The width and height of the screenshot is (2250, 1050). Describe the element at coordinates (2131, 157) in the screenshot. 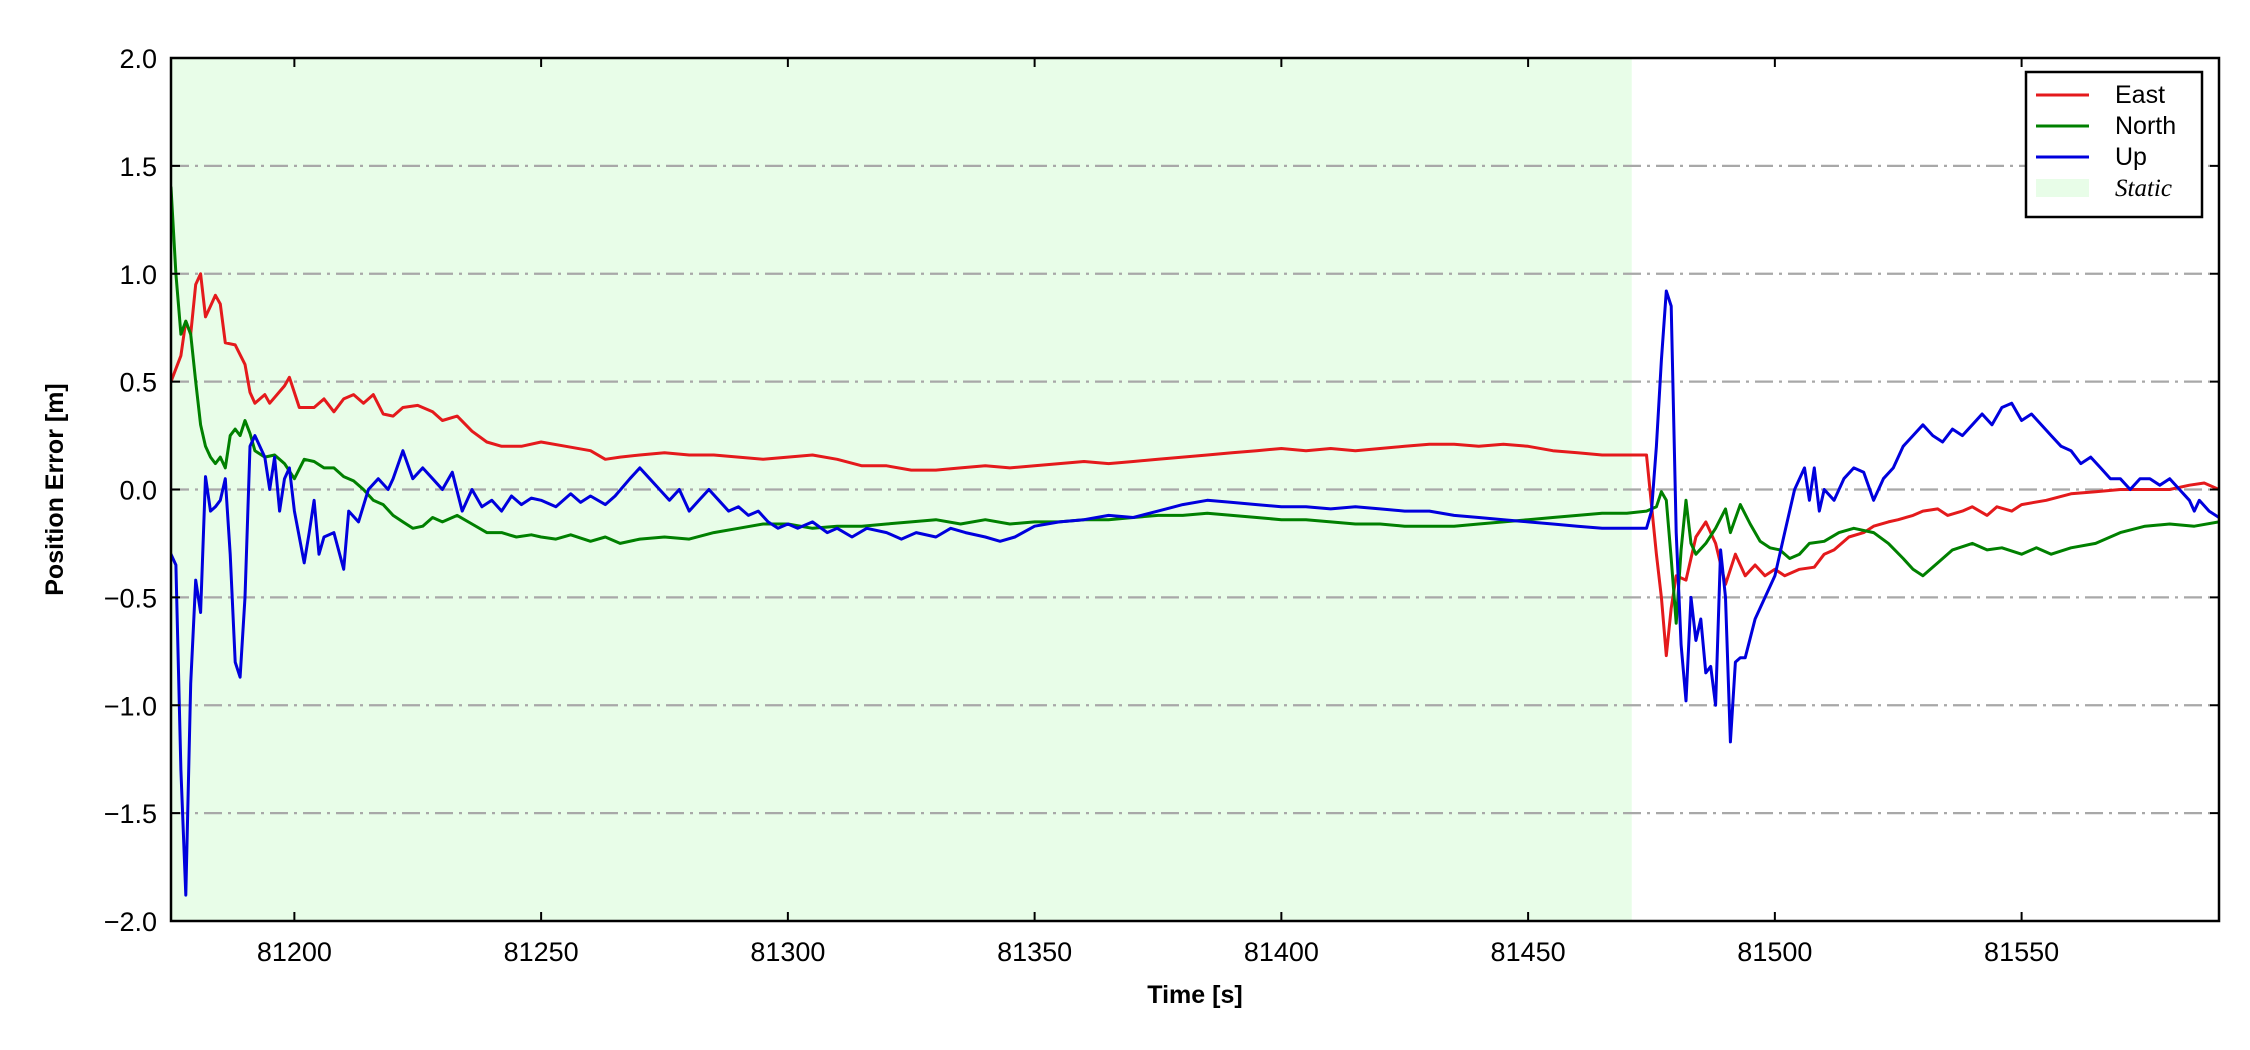

I see `legend-label-up: Up` at that location.